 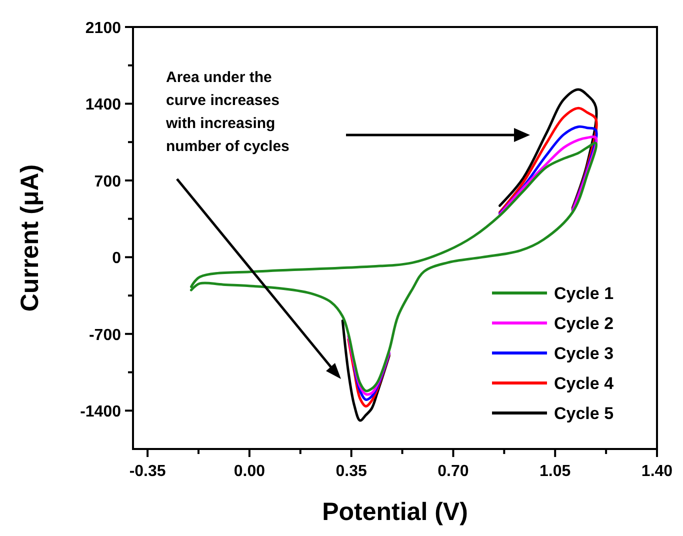 I want to click on annotation: Area under the curve increases with increasing number of cycles, so click(x=227, y=112).